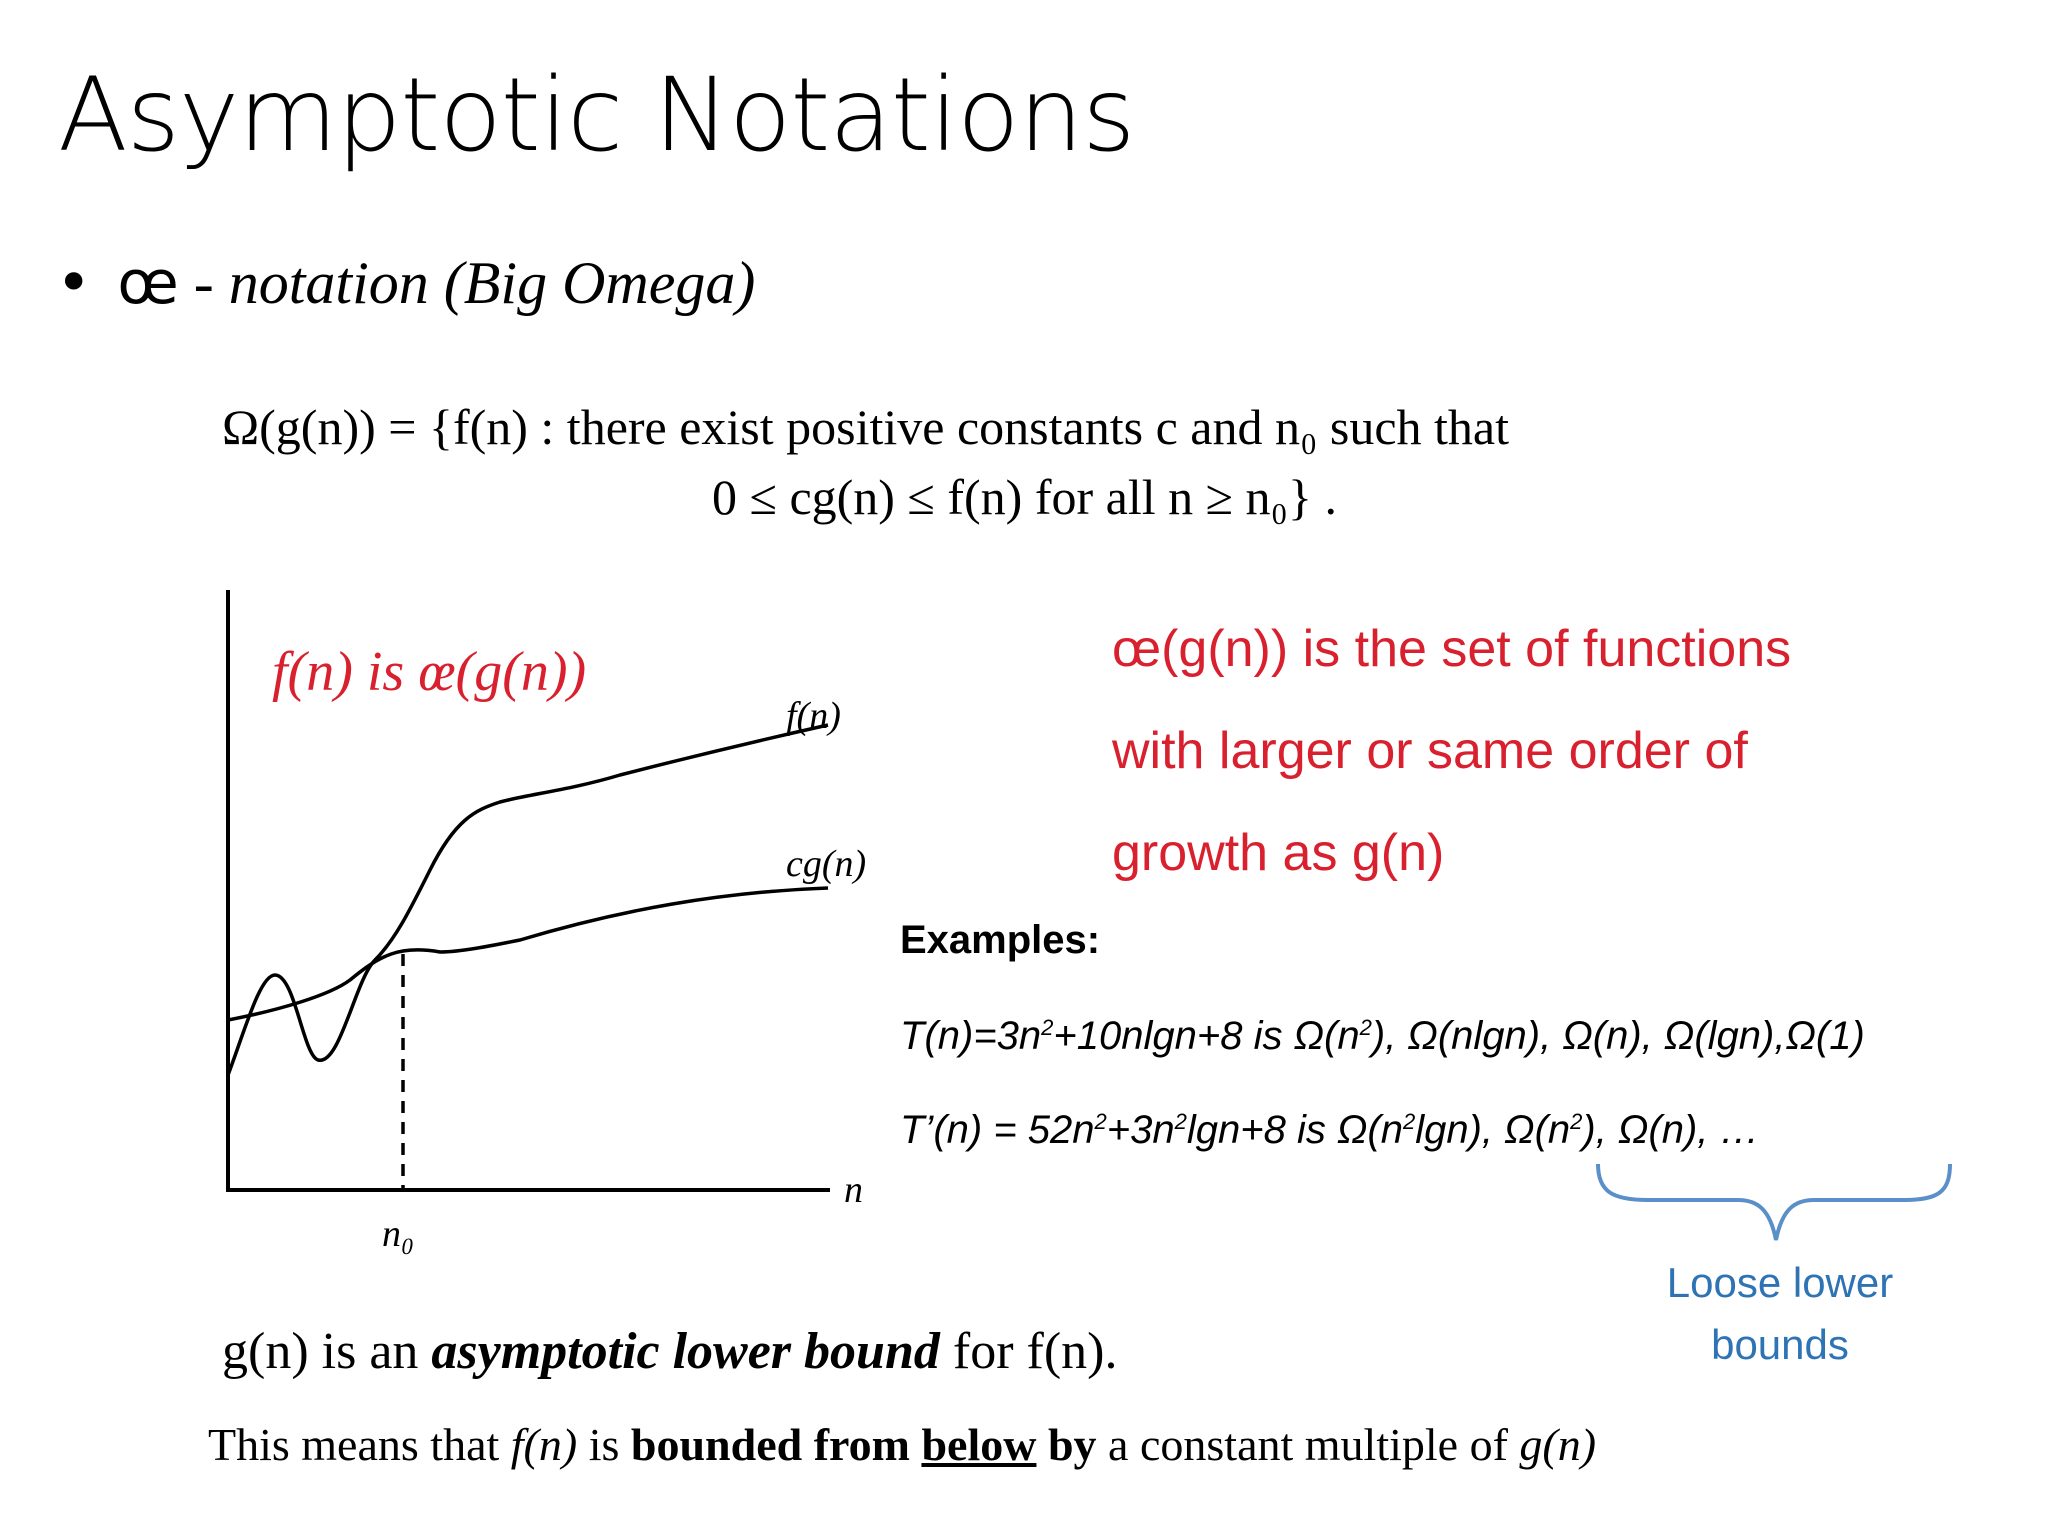 Image resolution: width=2048 pixels, height=1536 pixels. What do you see at coordinates (971, 1036) in the screenshot?
I see `example-1-part: T(n)=3n` at bounding box center [971, 1036].